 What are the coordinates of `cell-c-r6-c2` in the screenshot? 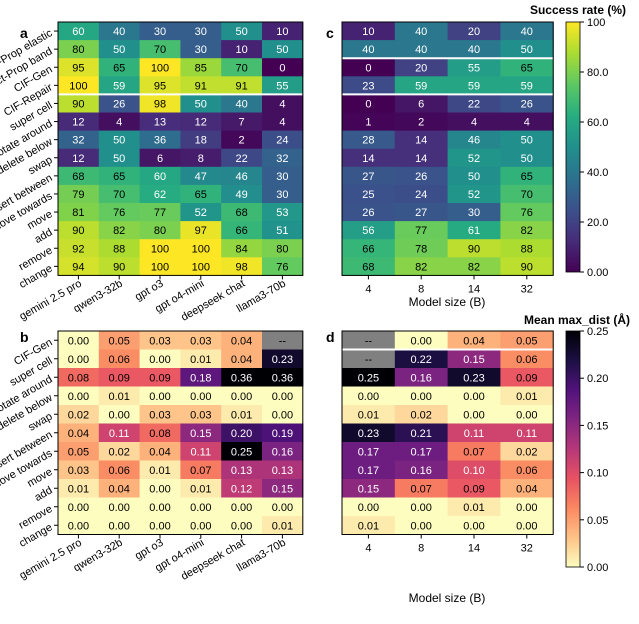 It's located at (474, 140).